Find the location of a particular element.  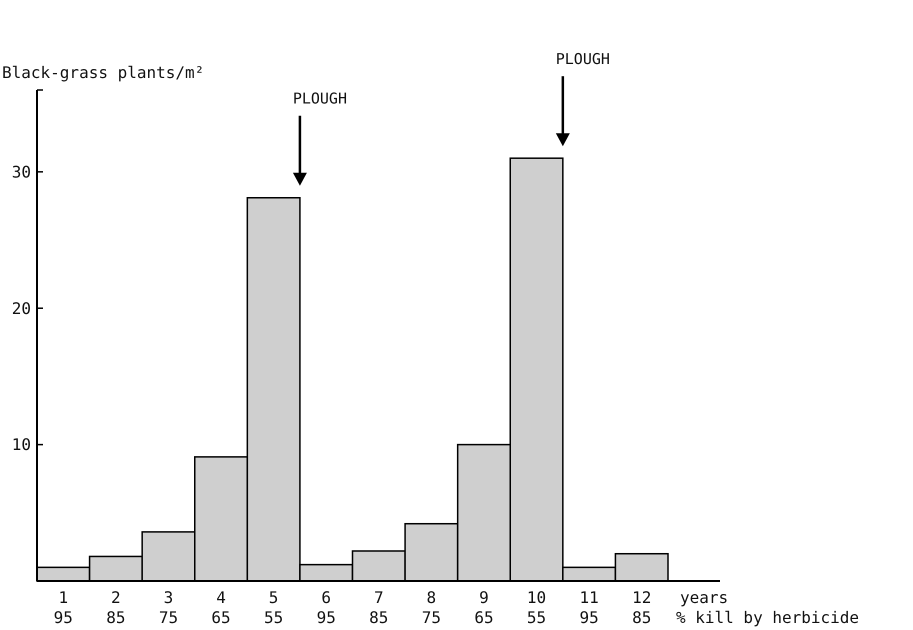

x-tick-label: 7 85 is located at coordinates (378, 607).